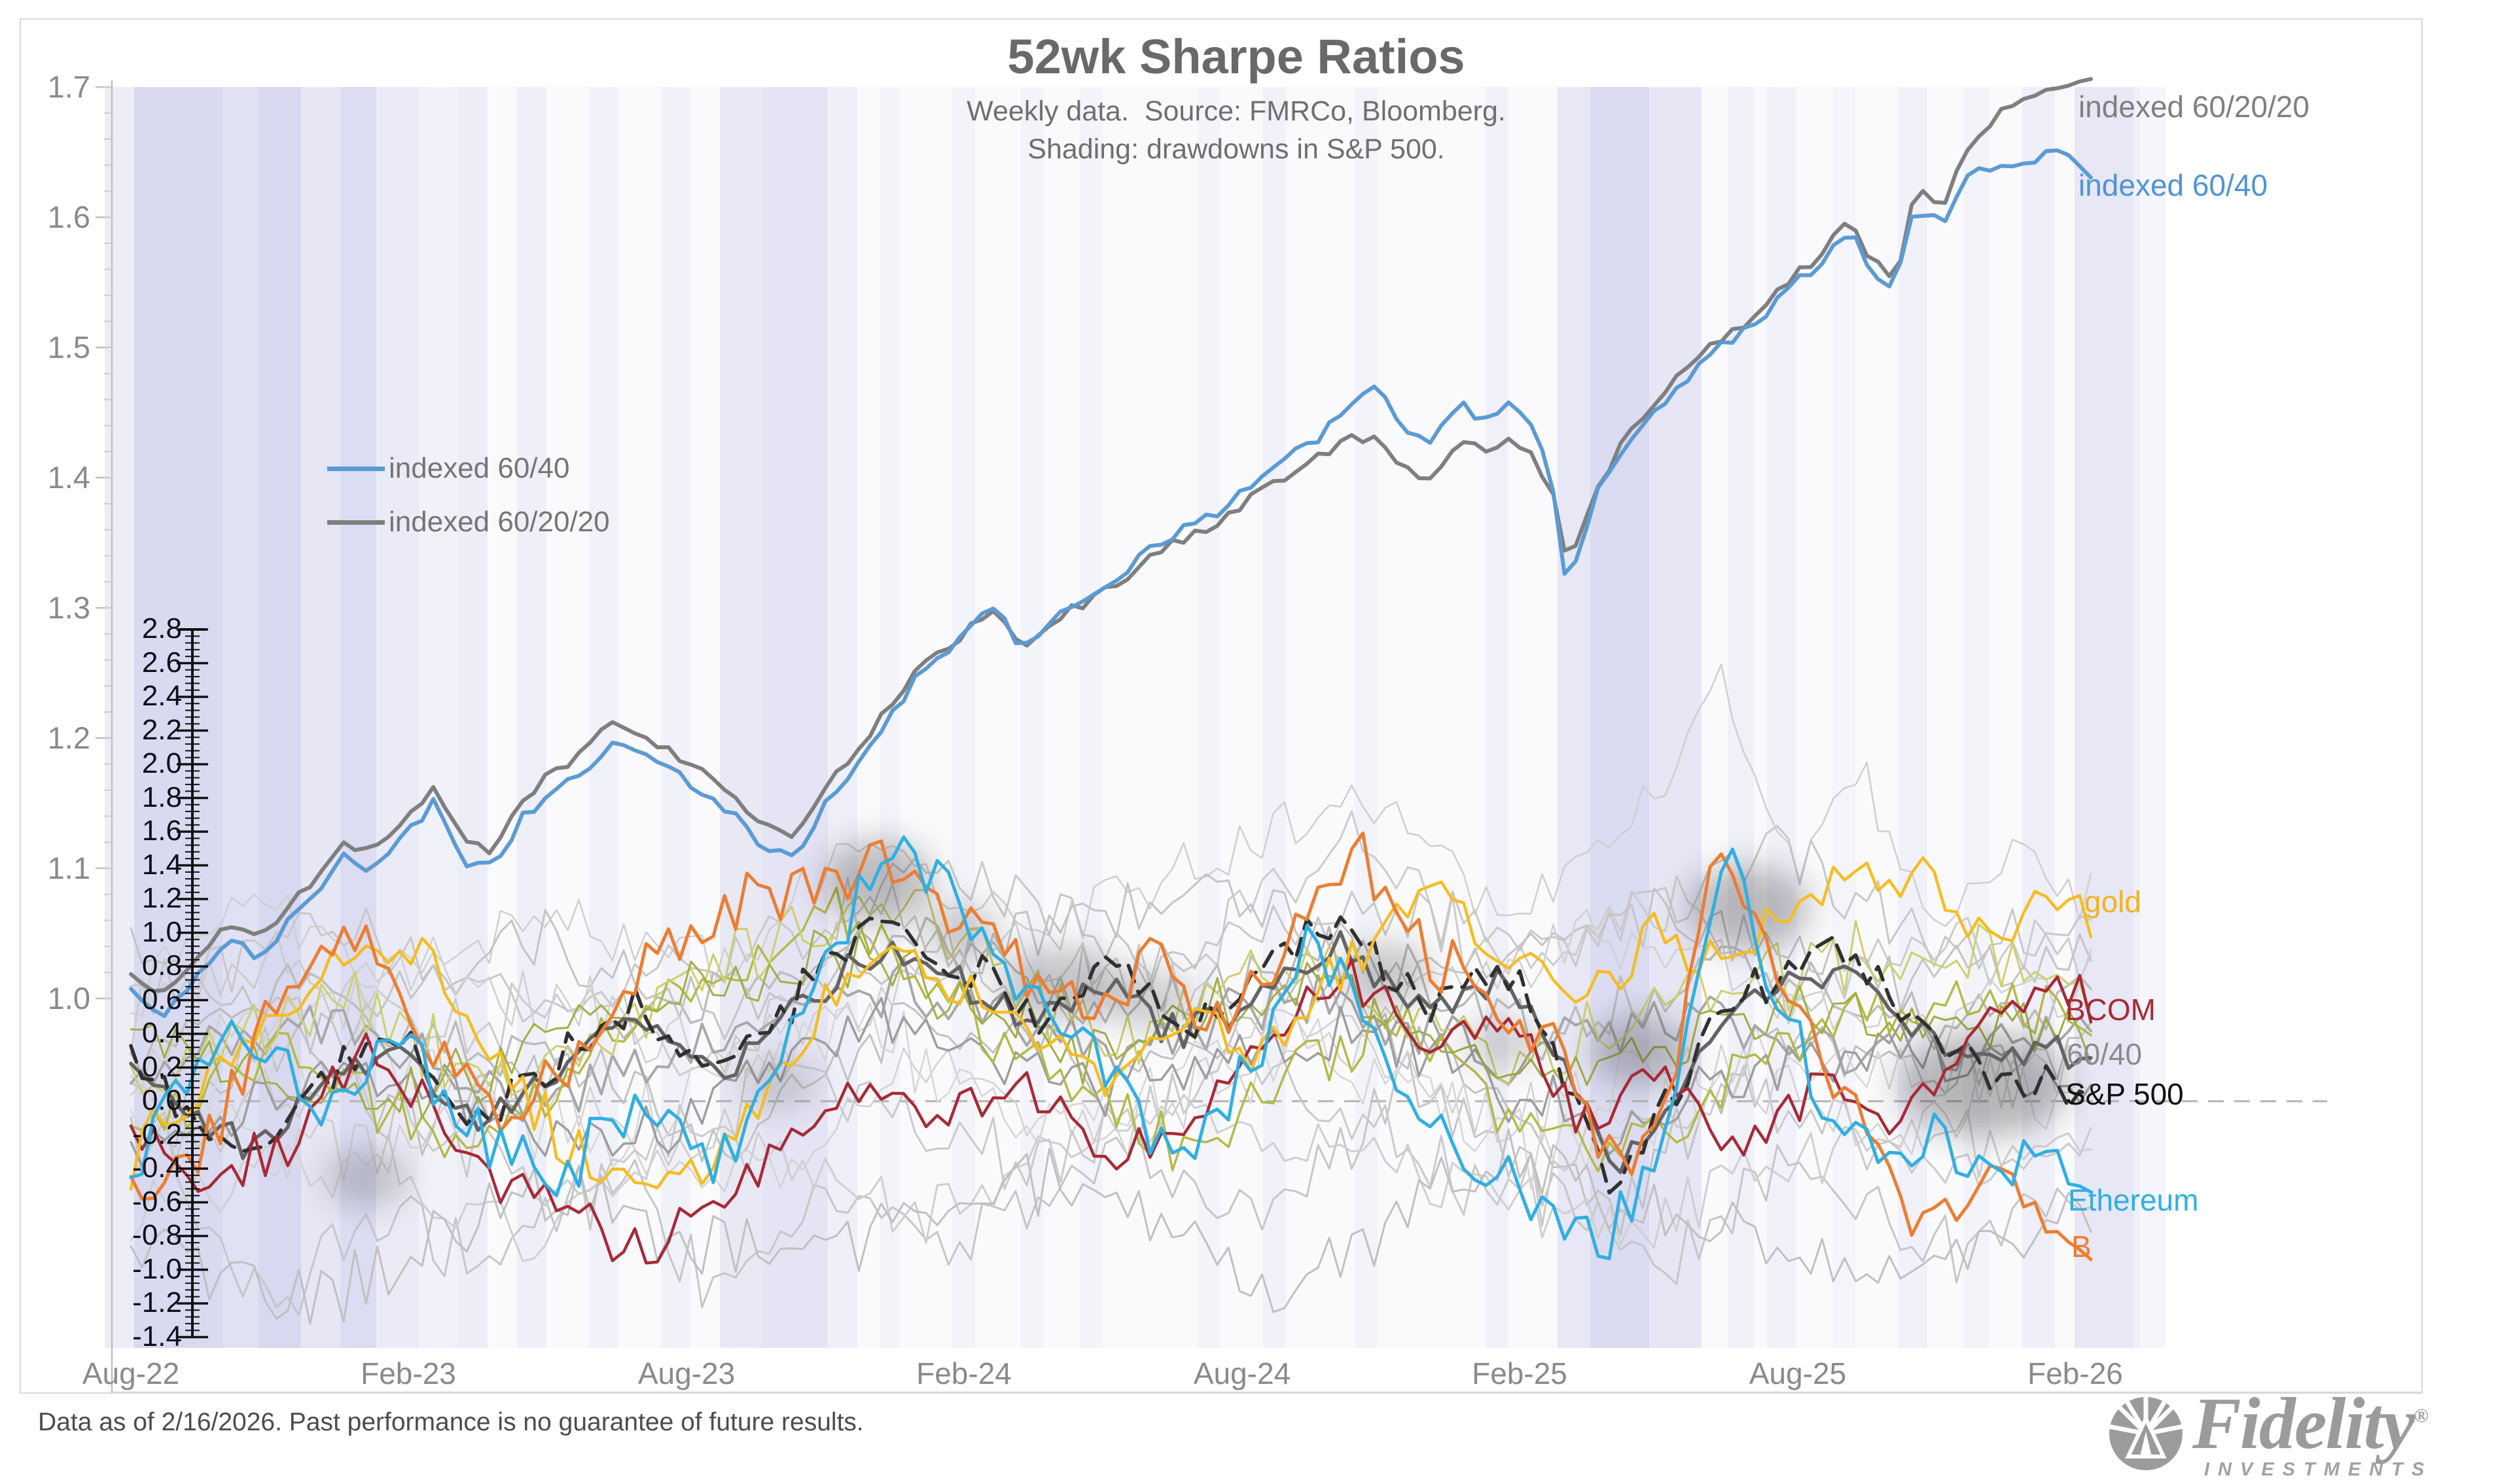  Describe the element at coordinates (1236, 112) in the screenshot. I see `chart-subtitle-source: Weekly data. Source: FMRCo, Bloomberg.` at that location.